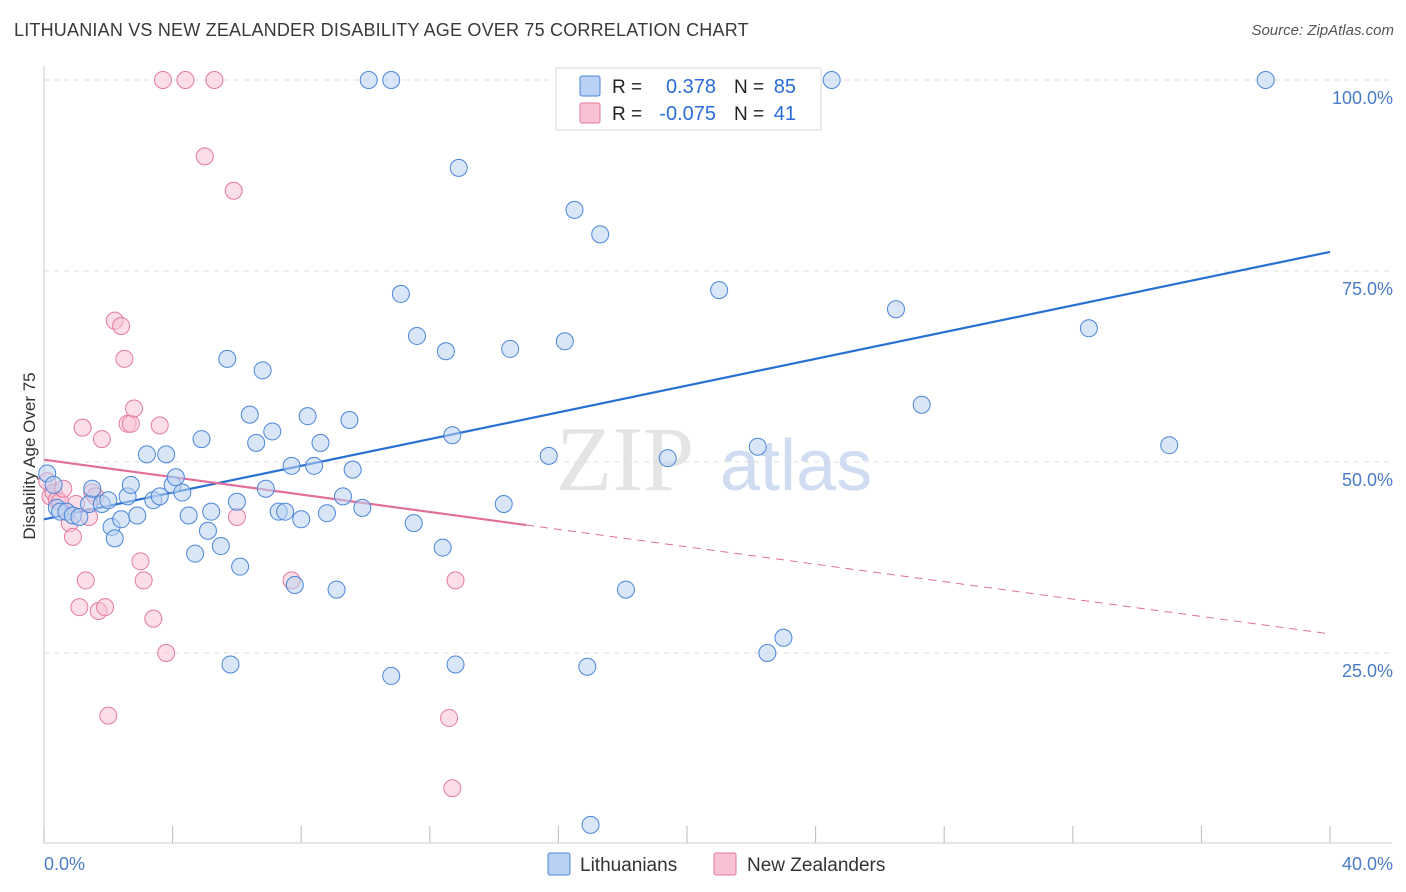 This screenshot has width=1406, height=892. Describe the element at coordinates (1362, 98) in the screenshot. I see `y-tick-label: 100.0%` at that location.